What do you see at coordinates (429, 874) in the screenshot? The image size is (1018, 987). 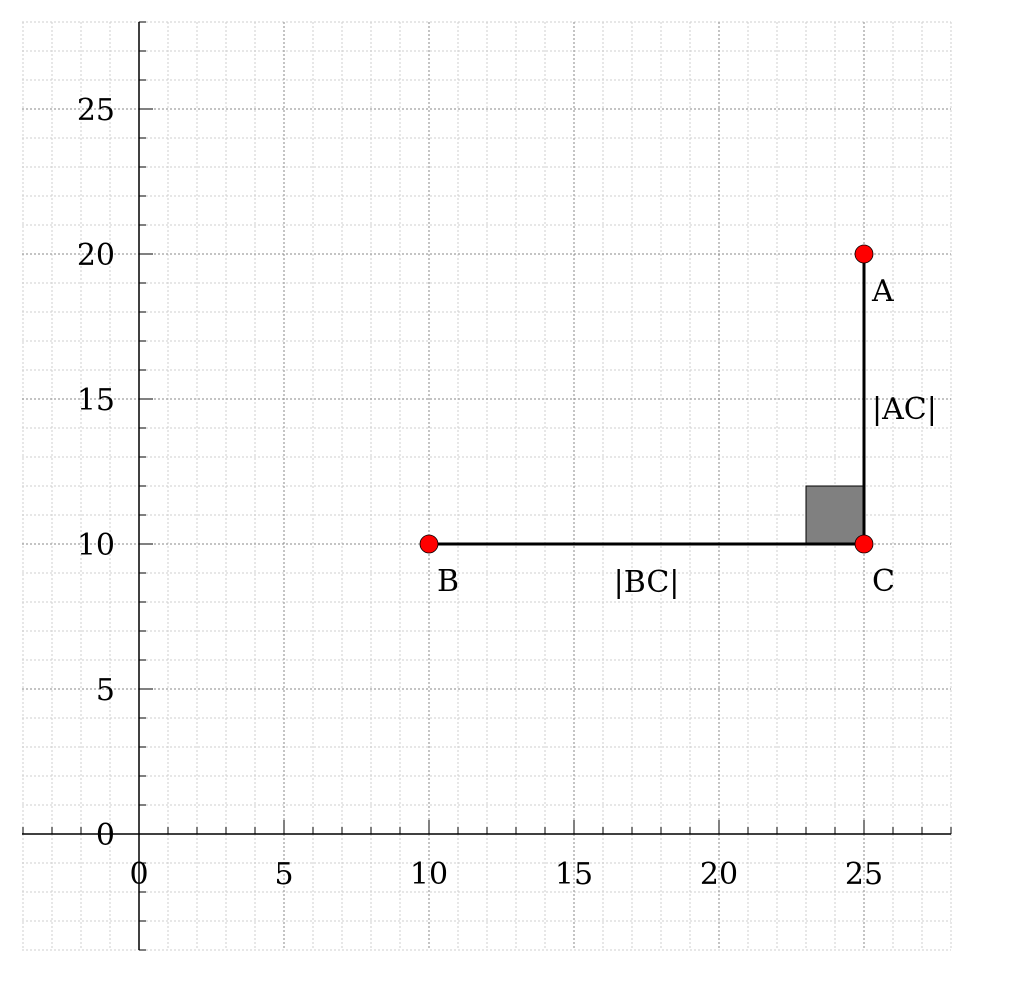 I see `x-tick-label-10: 10` at bounding box center [429, 874].